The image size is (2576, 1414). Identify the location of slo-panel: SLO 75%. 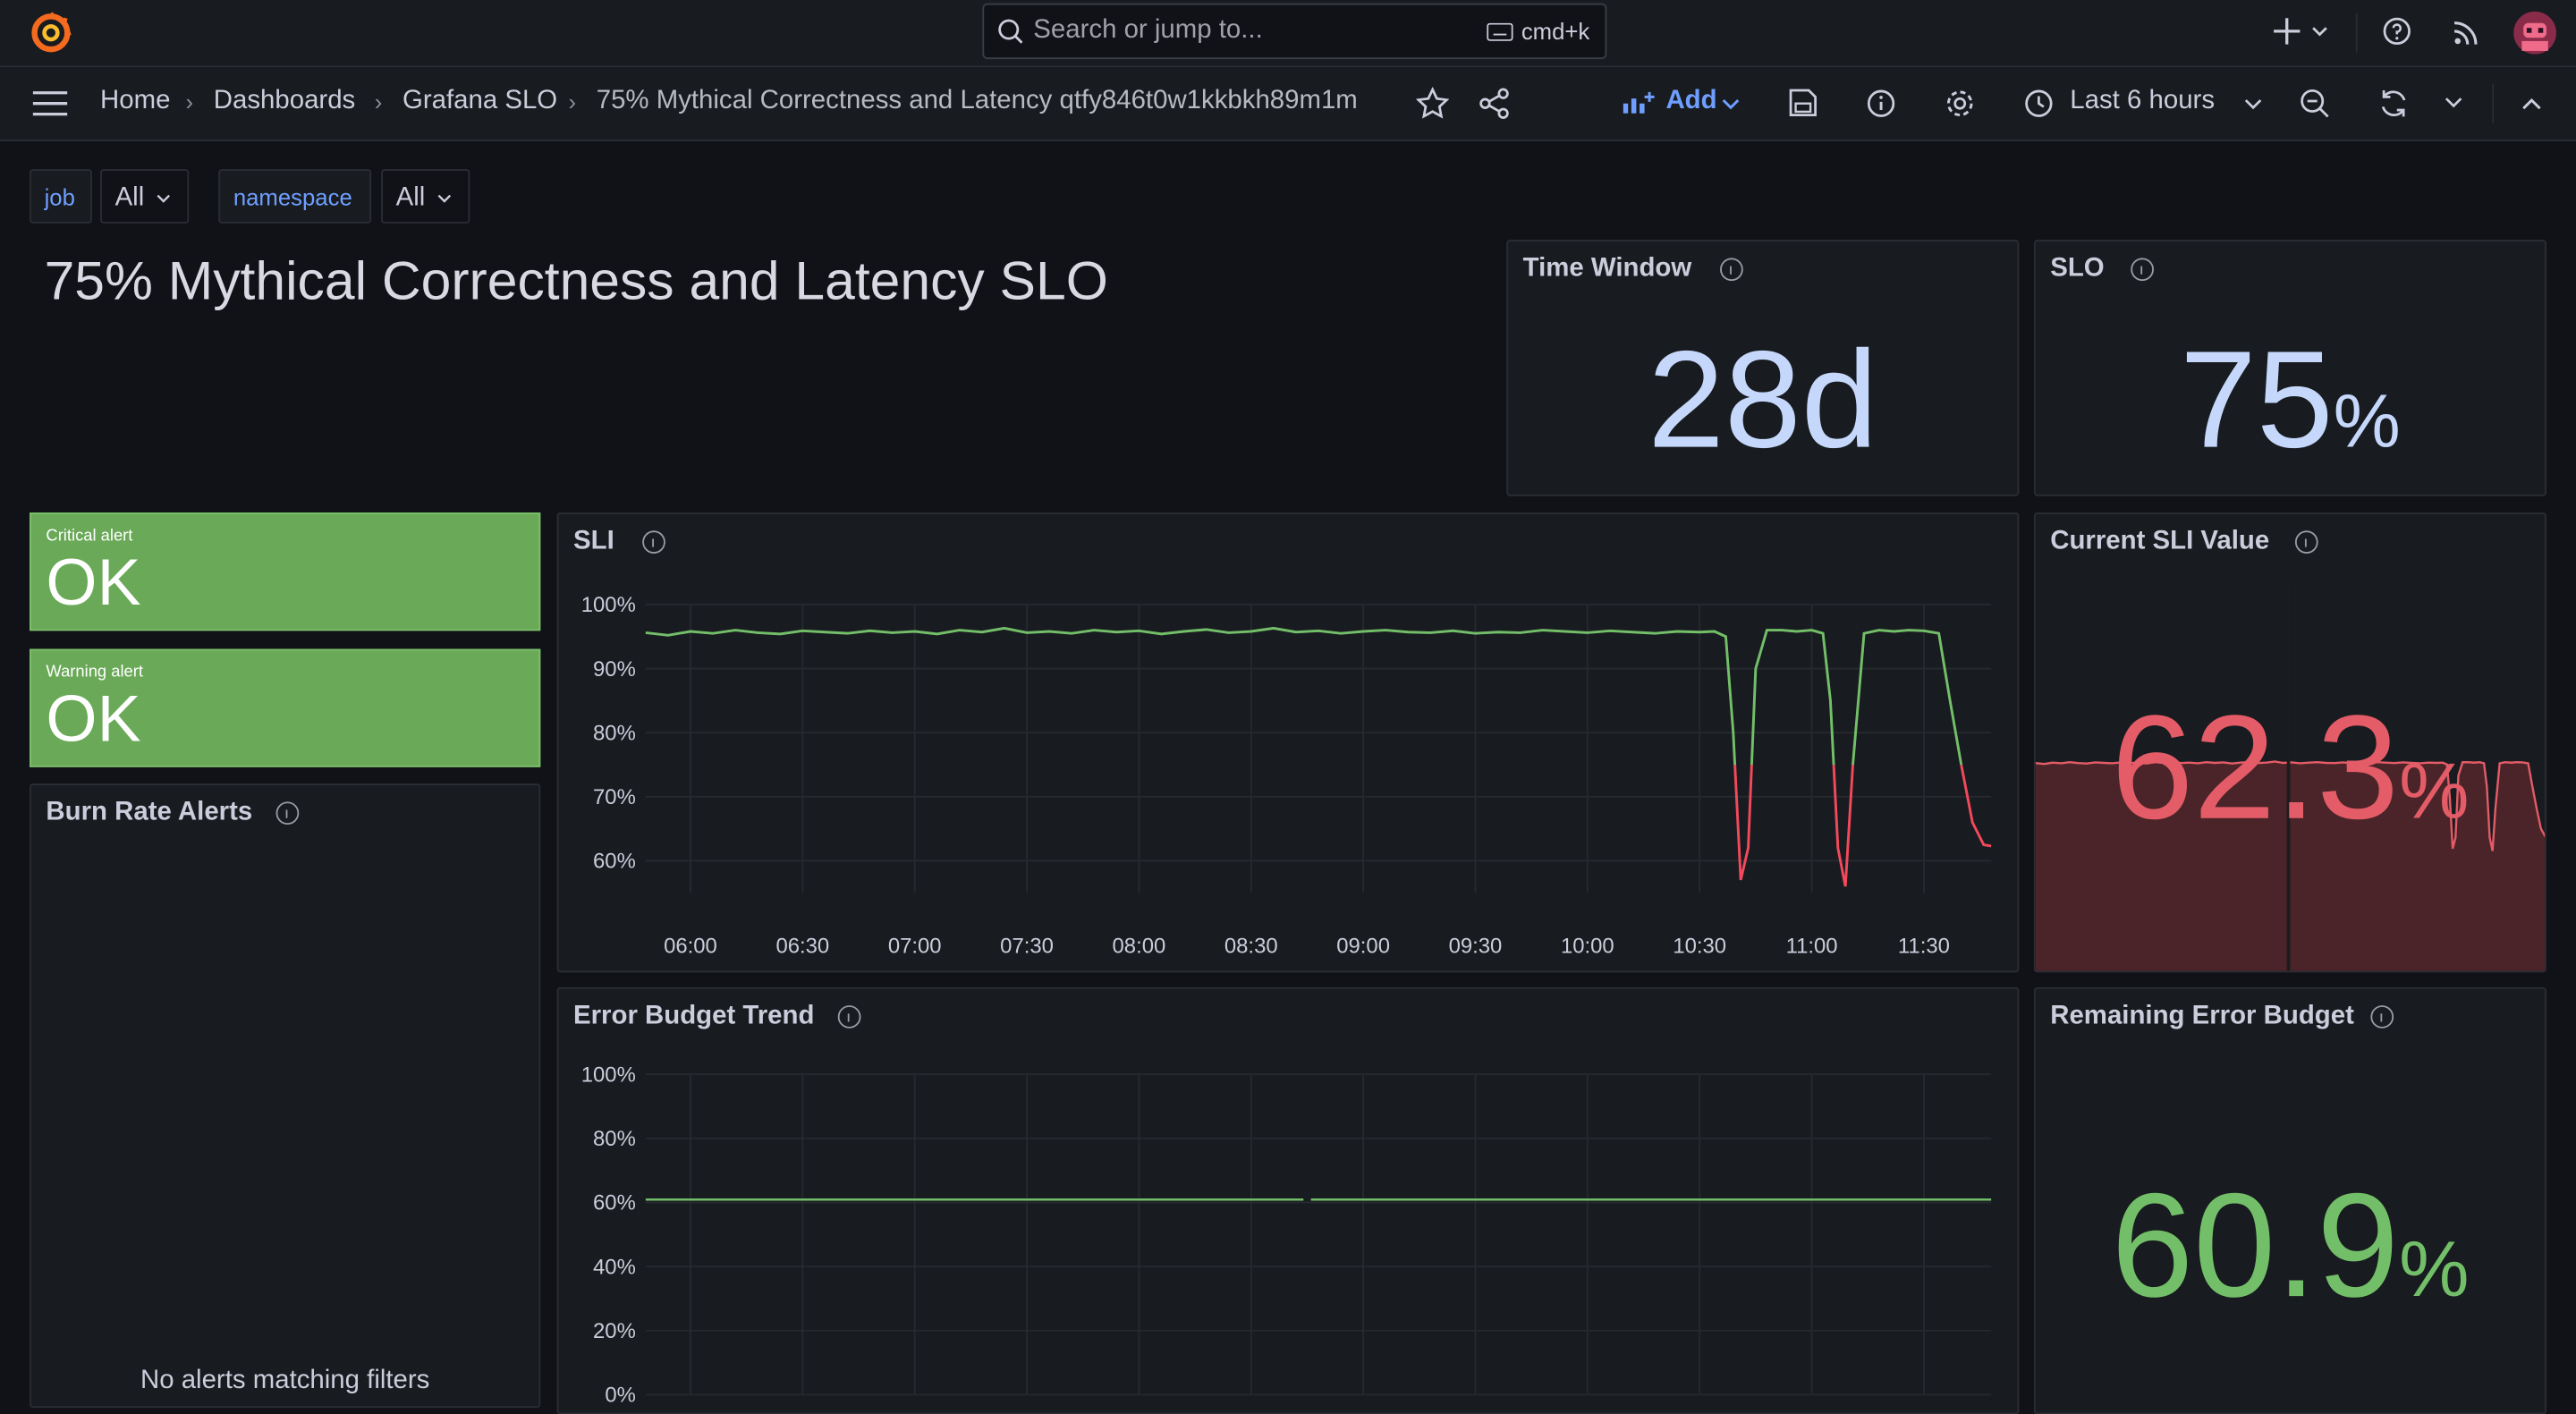
(2289, 368).